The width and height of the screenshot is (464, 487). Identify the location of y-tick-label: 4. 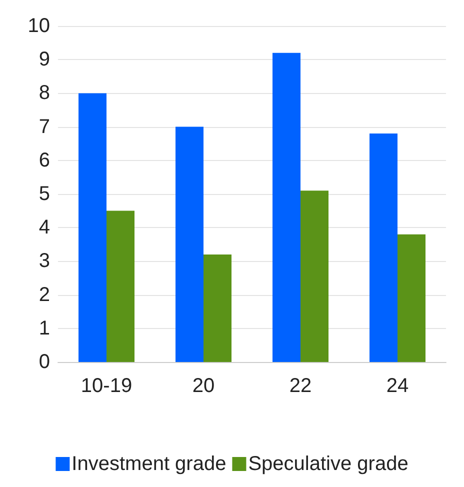
(44, 227).